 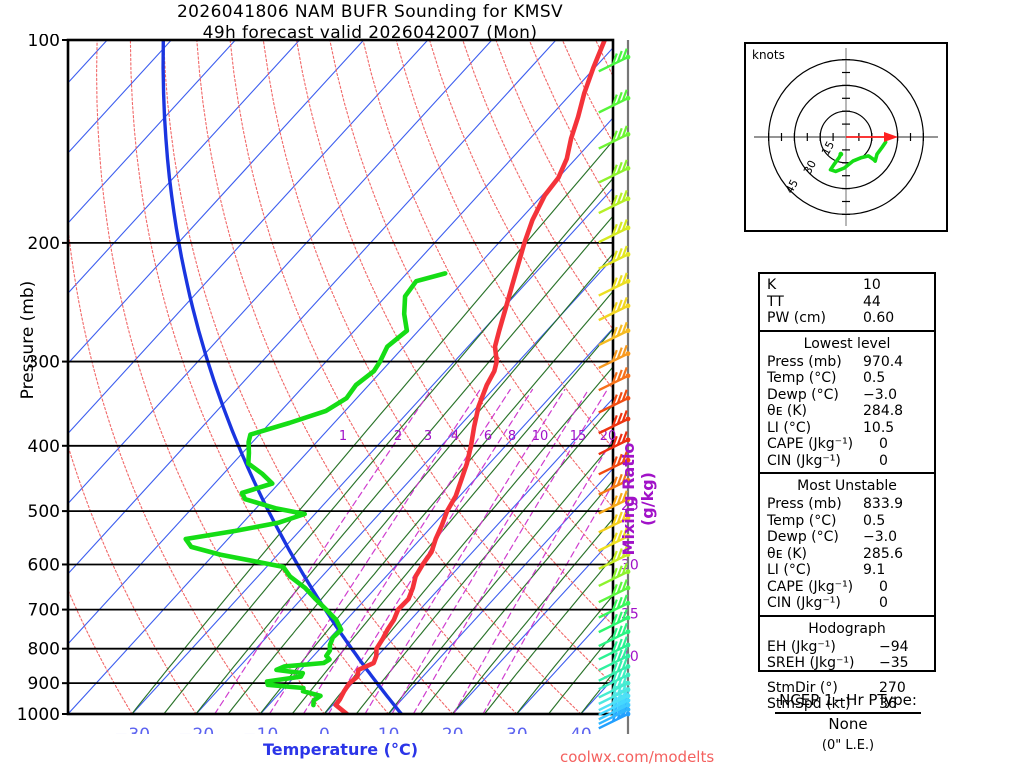 What do you see at coordinates (540, 436) in the screenshot?
I see `mixing-ratio-value-label: 10` at bounding box center [540, 436].